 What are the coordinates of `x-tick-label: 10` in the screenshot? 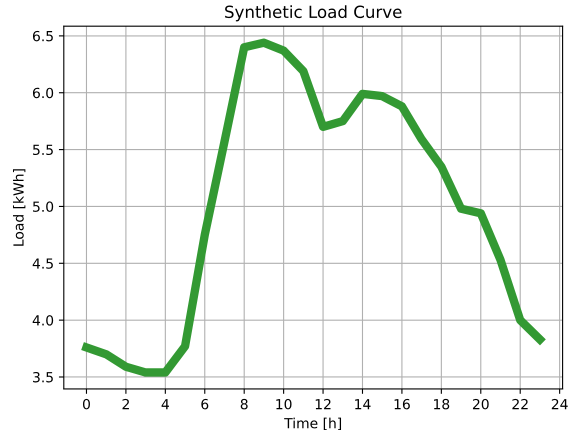 It's located at (284, 404).